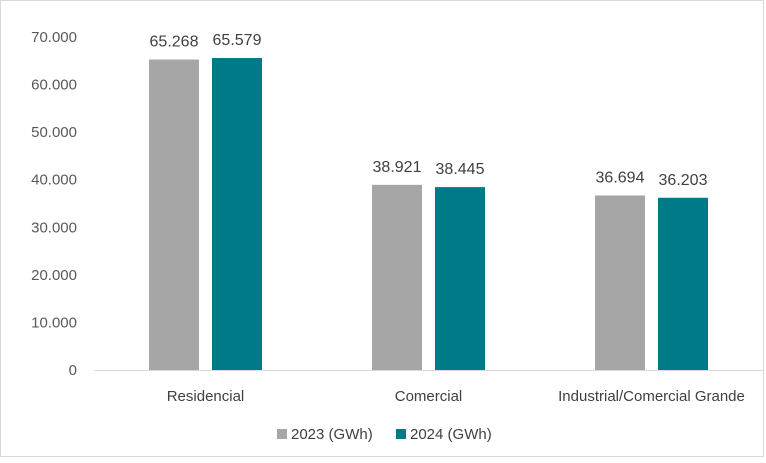  I want to click on data-label: 38.445, so click(460, 169).